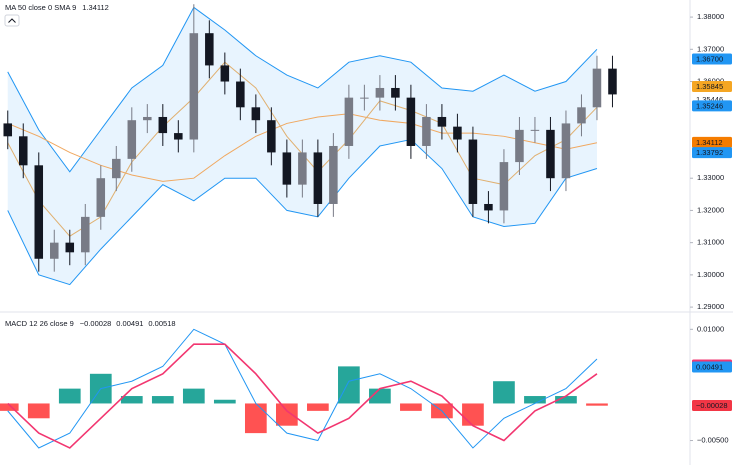  I want to click on indicator-value: −0.00028, so click(96, 323).